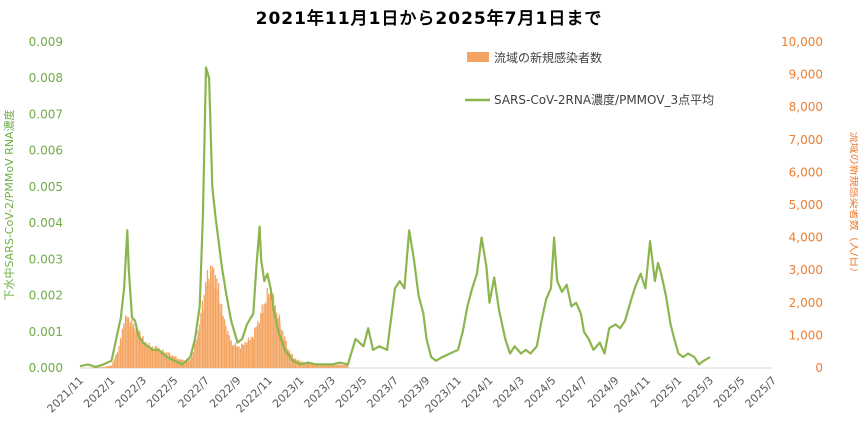 Image resolution: width=858 pixels, height=427 pixels. Describe the element at coordinates (383, 392) in the screenshot. I see `x-tick-label: 2023/7` at that location.